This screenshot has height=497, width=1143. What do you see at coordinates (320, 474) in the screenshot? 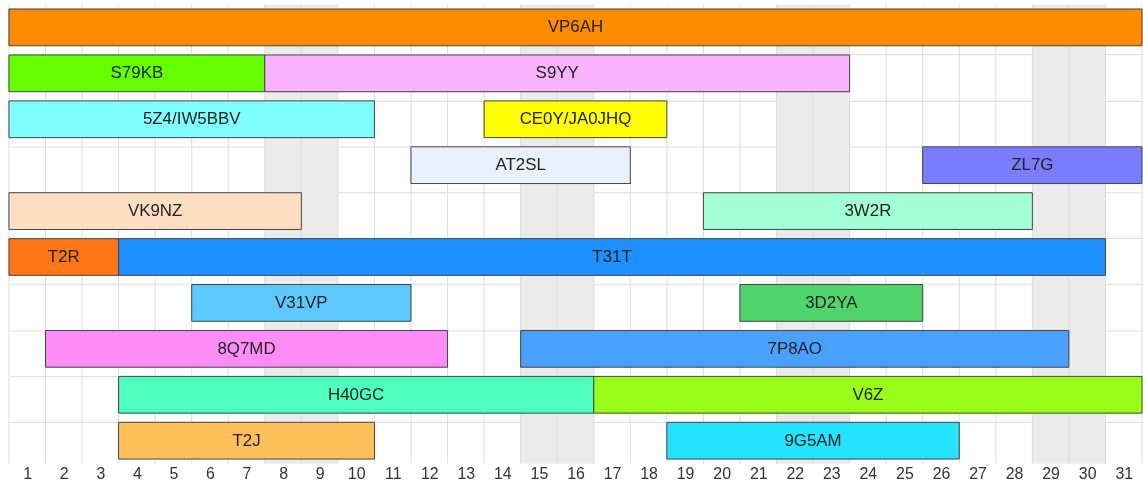
I see `x-tick-label: 9` at bounding box center [320, 474].